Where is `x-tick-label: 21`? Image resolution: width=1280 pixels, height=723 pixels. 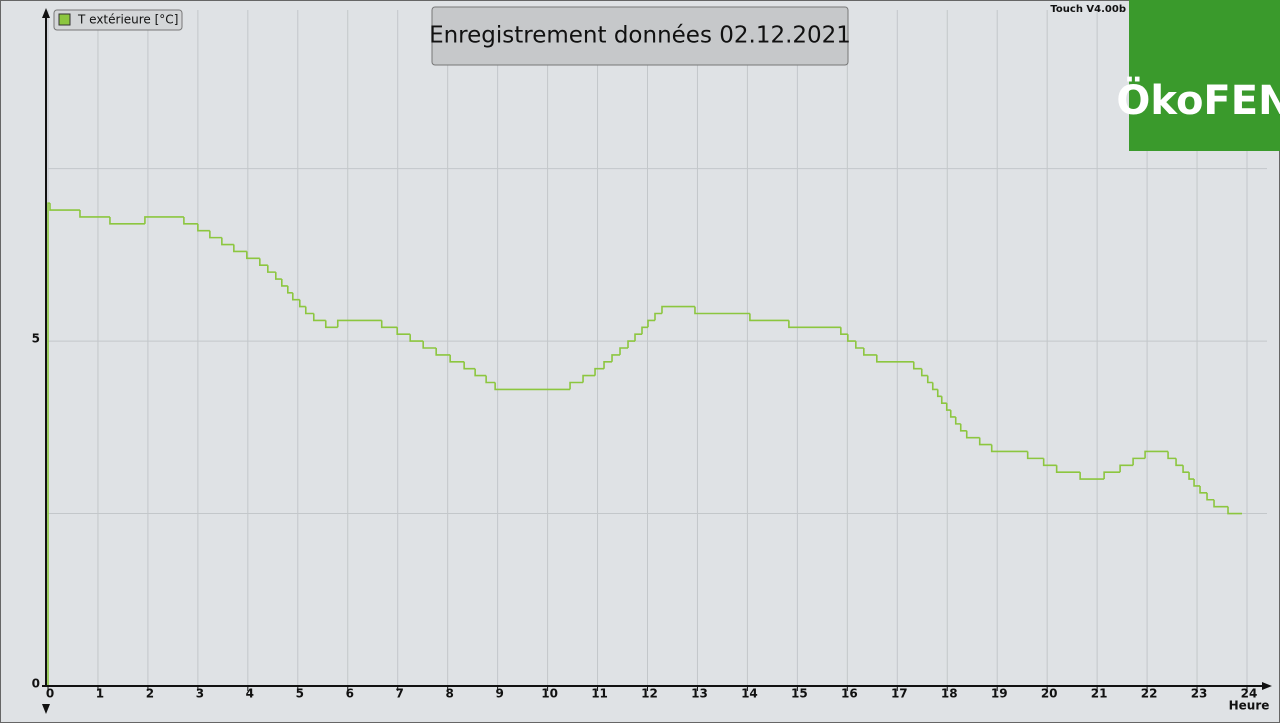 x-tick-label: 21 is located at coordinates (1099, 694).